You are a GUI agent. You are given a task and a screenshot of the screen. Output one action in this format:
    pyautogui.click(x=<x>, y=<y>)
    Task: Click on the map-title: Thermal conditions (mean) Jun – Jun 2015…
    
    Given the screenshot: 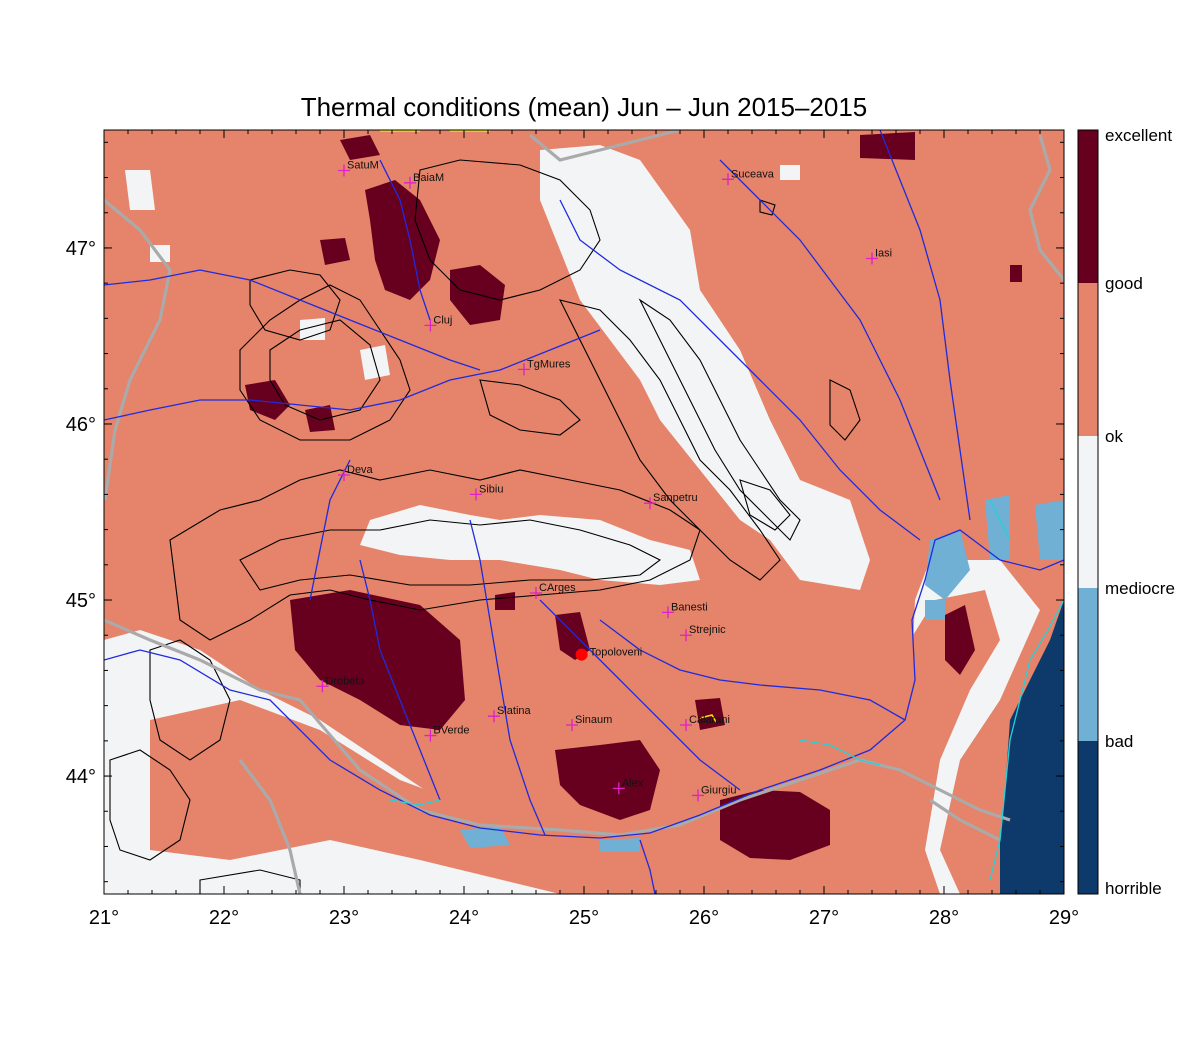 What is the action you would take?
    pyautogui.click(x=584, y=107)
    